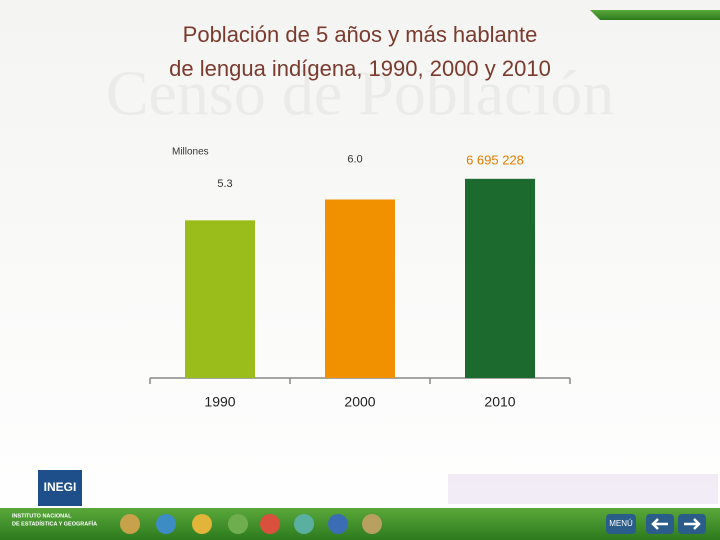 Image resolution: width=720 pixels, height=540 pixels. What do you see at coordinates (42, 516) in the screenshot?
I see `institute: INSTITUTO NACIONAL` at bounding box center [42, 516].